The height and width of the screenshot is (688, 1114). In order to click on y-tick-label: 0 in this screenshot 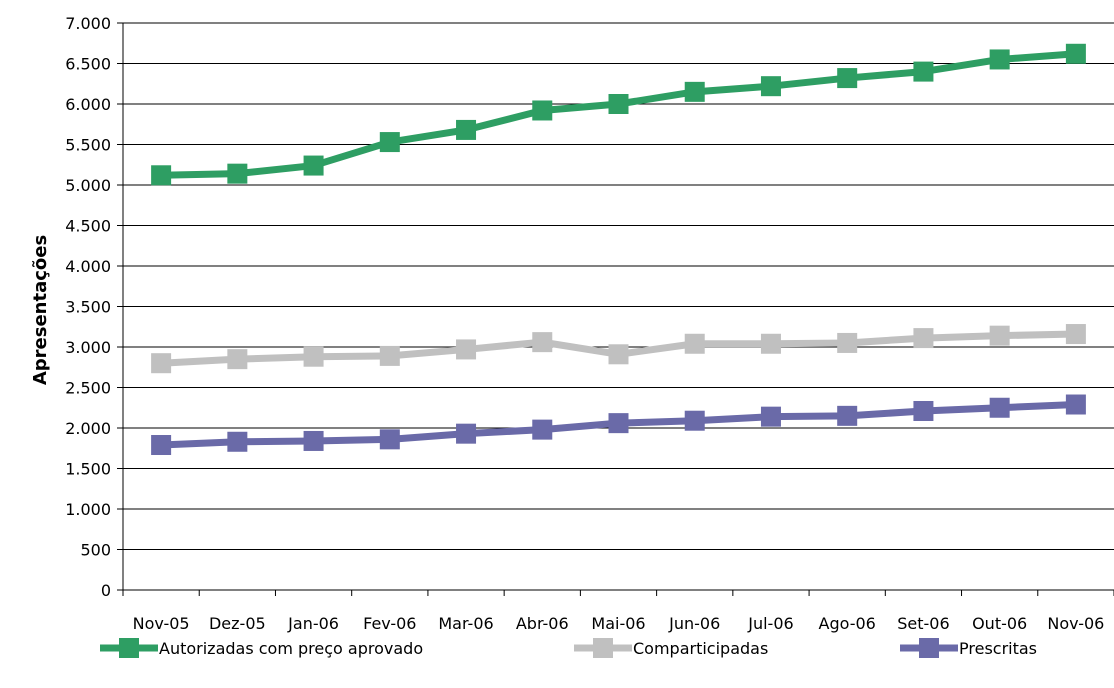, I will do `click(106, 590)`.